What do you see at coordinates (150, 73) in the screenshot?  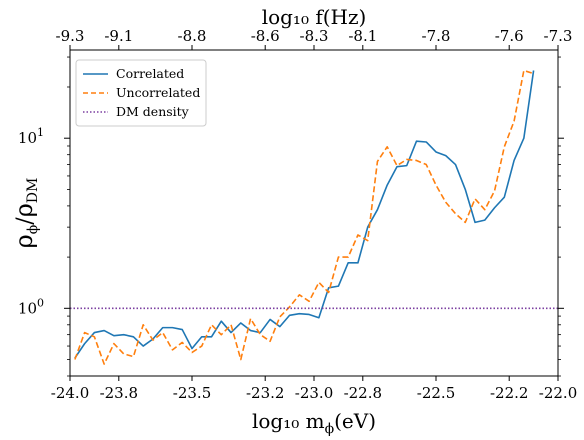 I see `legend-label-correlated: Correlated` at bounding box center [150, 73].